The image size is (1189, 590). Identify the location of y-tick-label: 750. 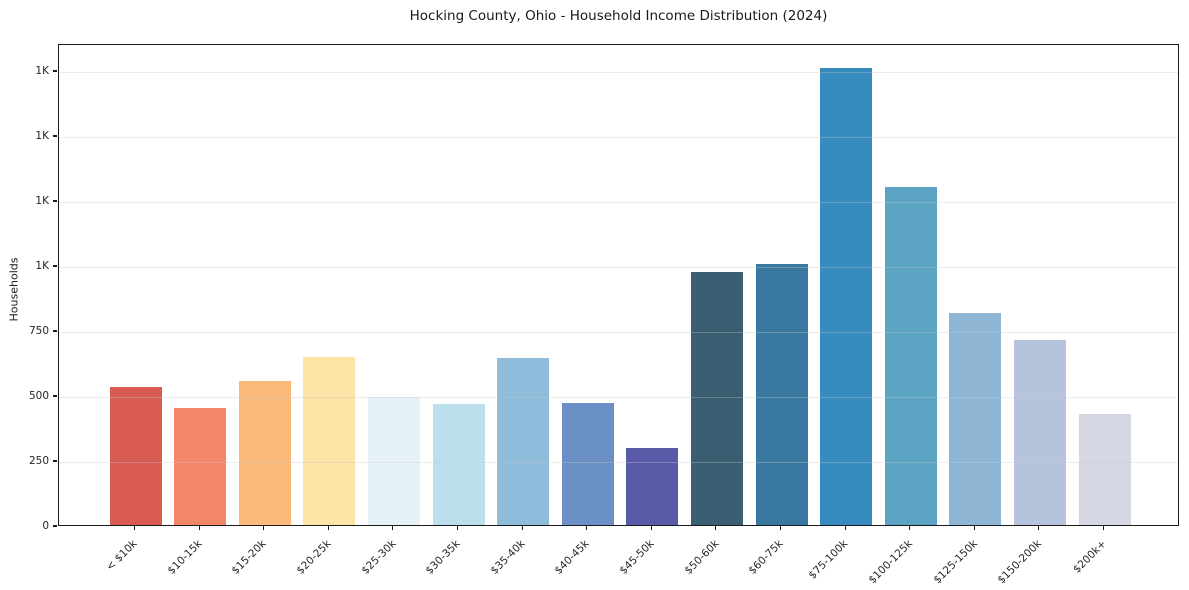
(38, 330).